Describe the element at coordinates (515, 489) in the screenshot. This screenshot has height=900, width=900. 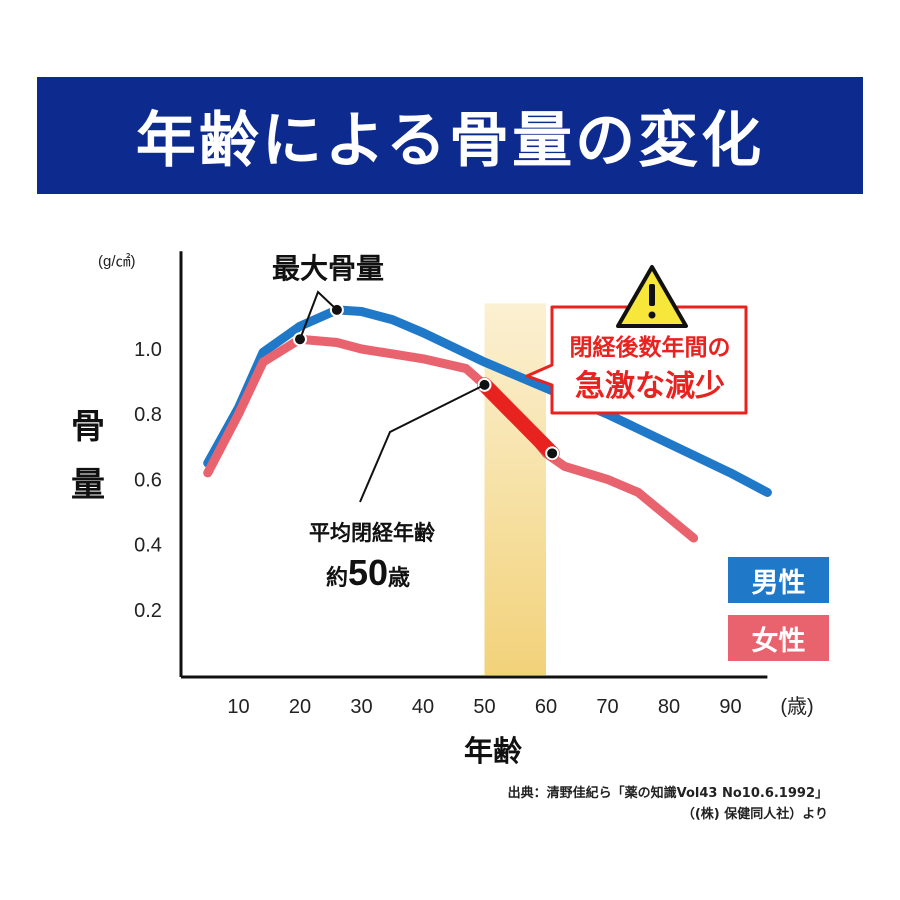
I see `menopause-highlight-band` at that location.